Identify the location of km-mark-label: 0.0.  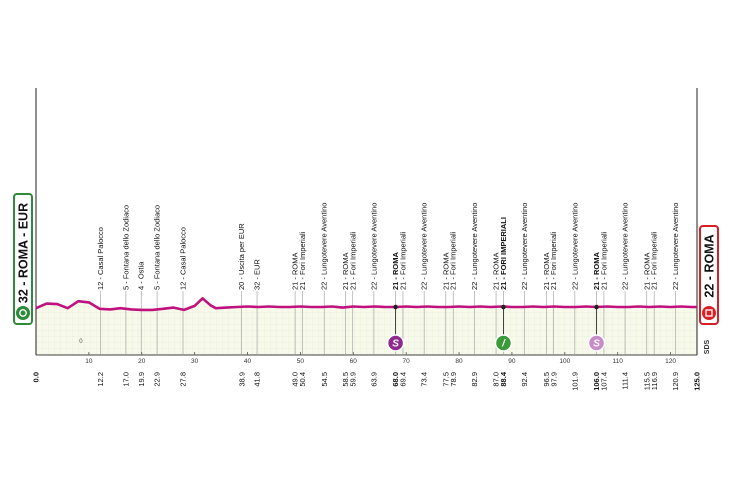
(36, 377).